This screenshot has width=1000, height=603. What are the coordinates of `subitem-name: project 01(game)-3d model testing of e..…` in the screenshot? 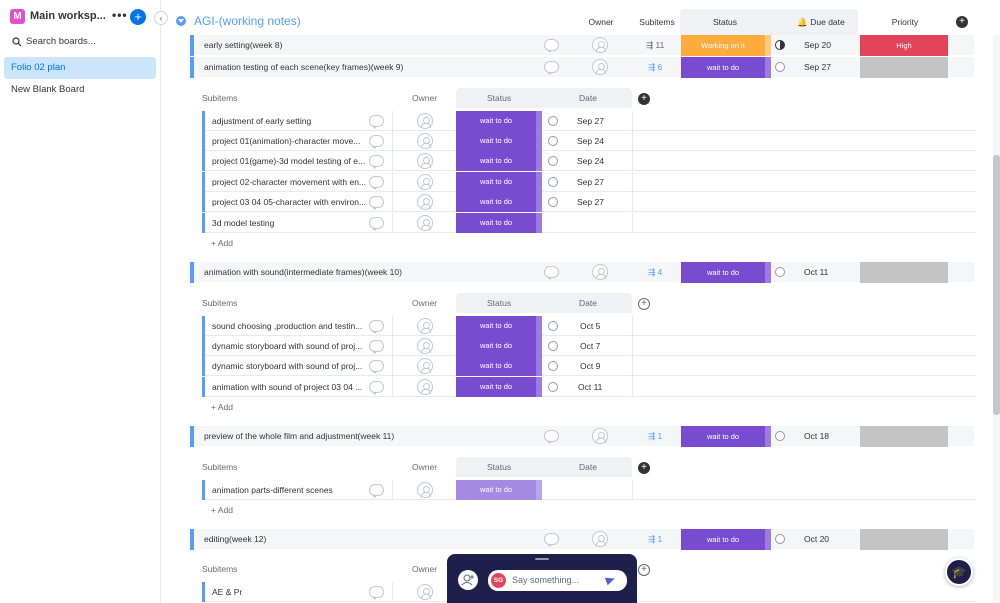 It's located at (289, 161).